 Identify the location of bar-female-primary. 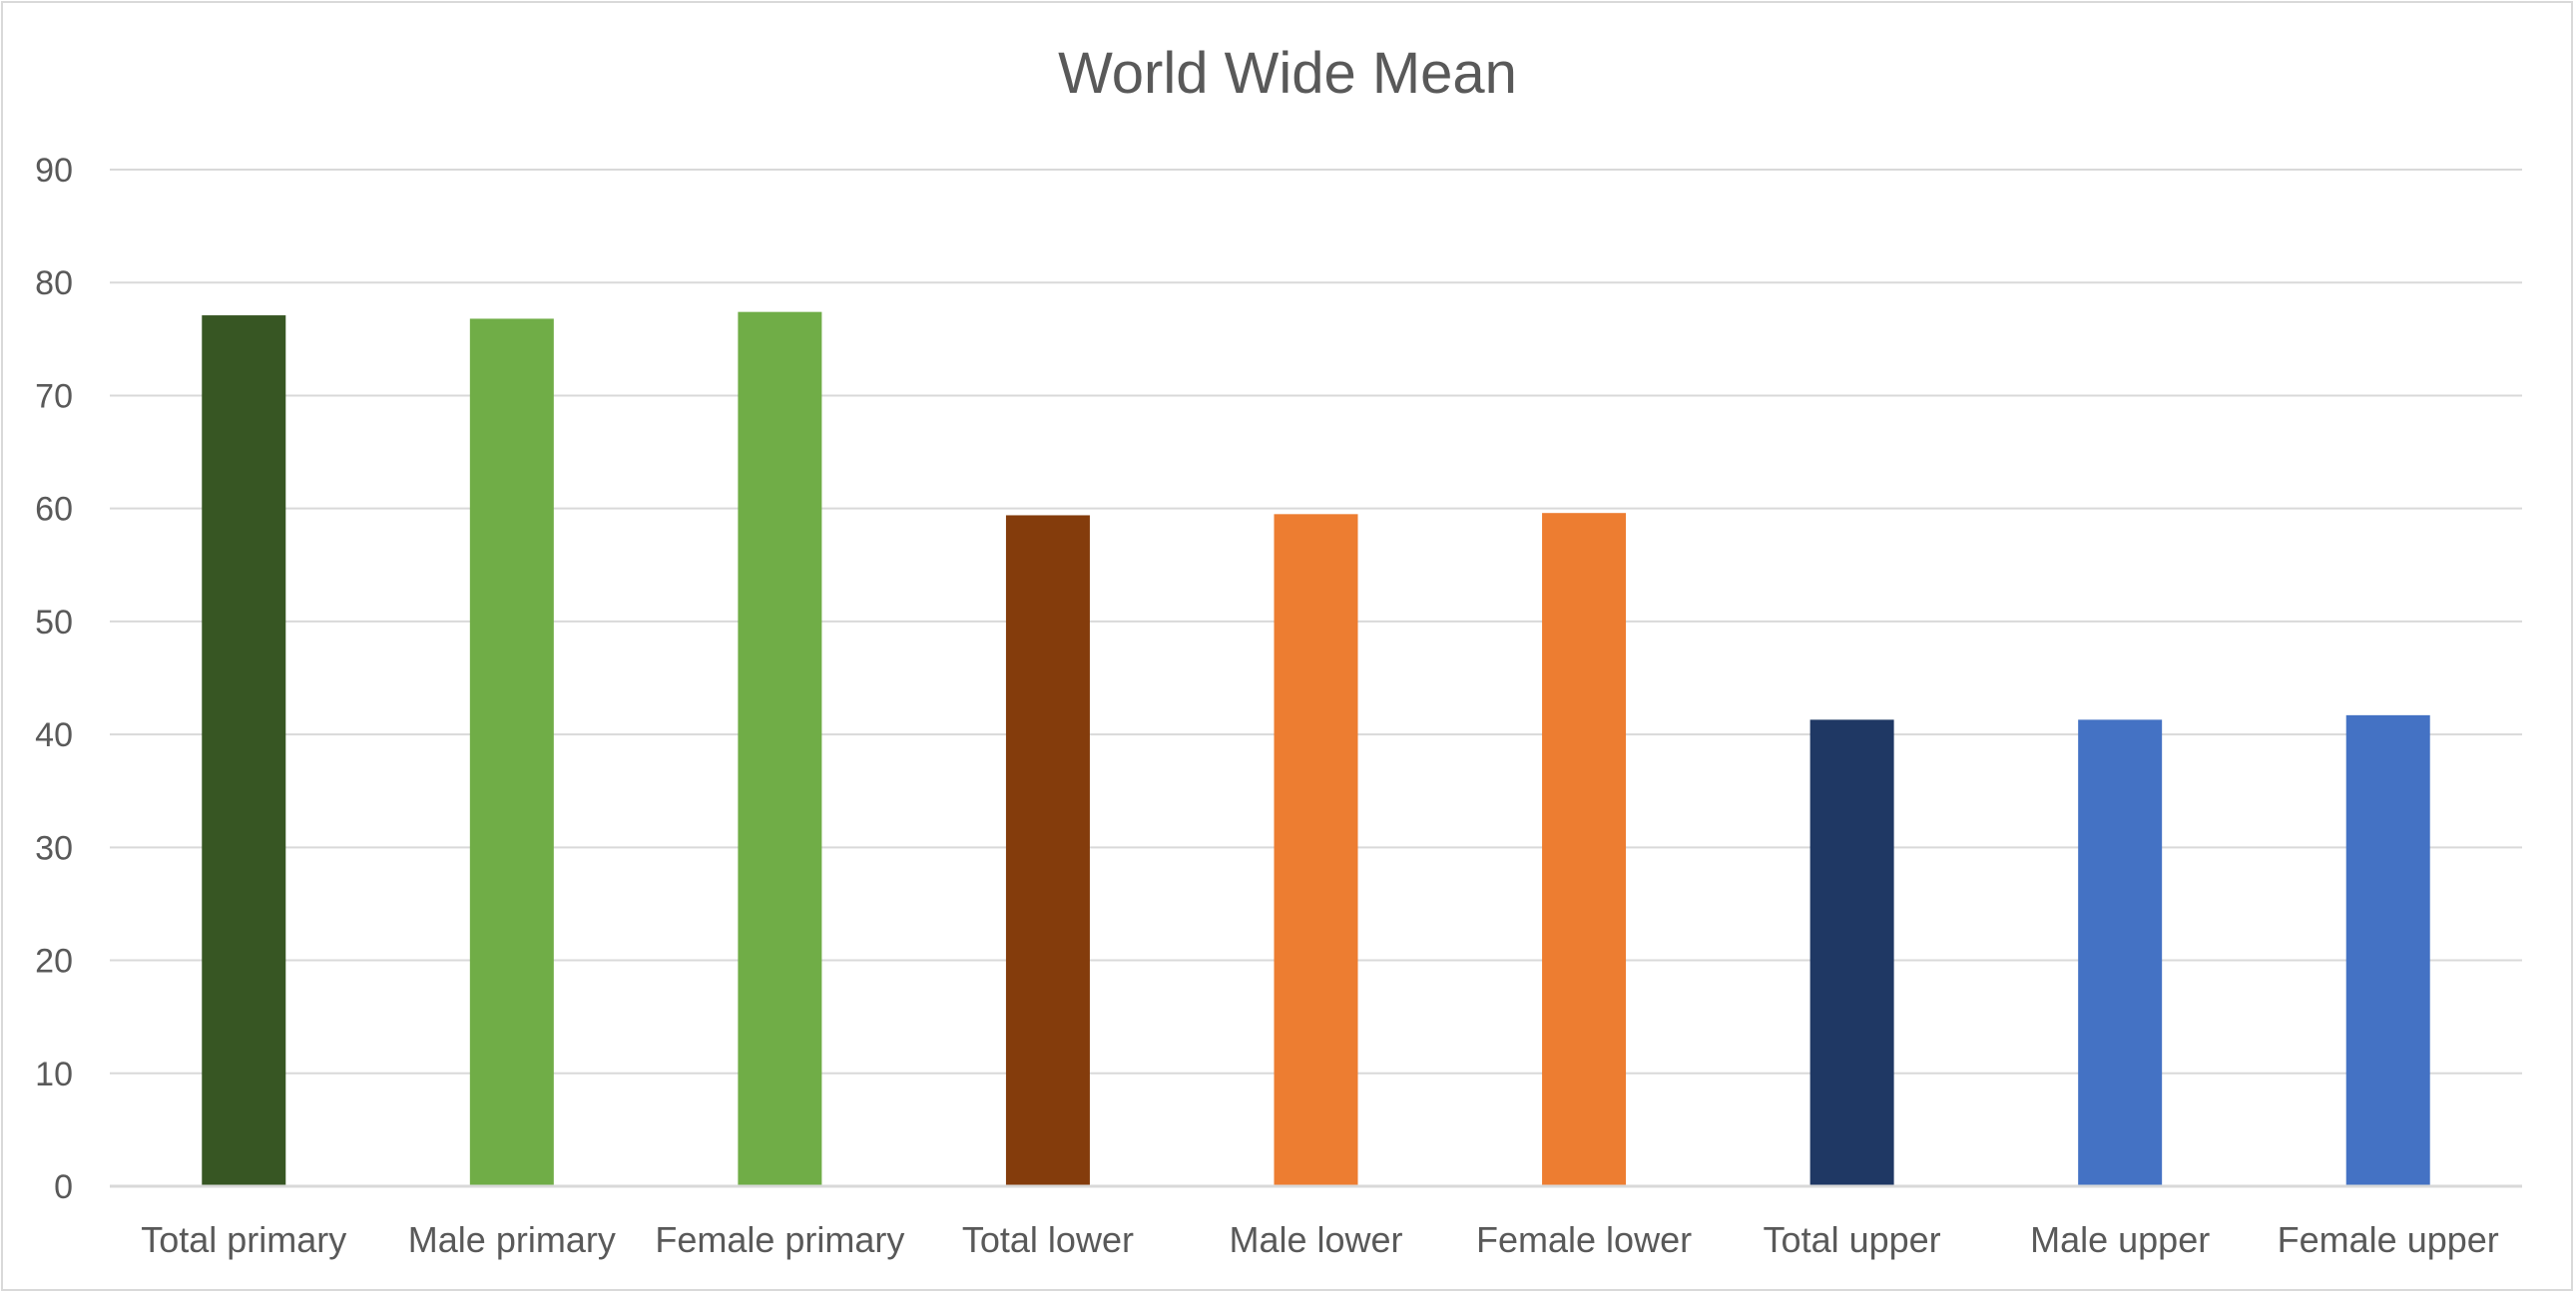
(780, 748).